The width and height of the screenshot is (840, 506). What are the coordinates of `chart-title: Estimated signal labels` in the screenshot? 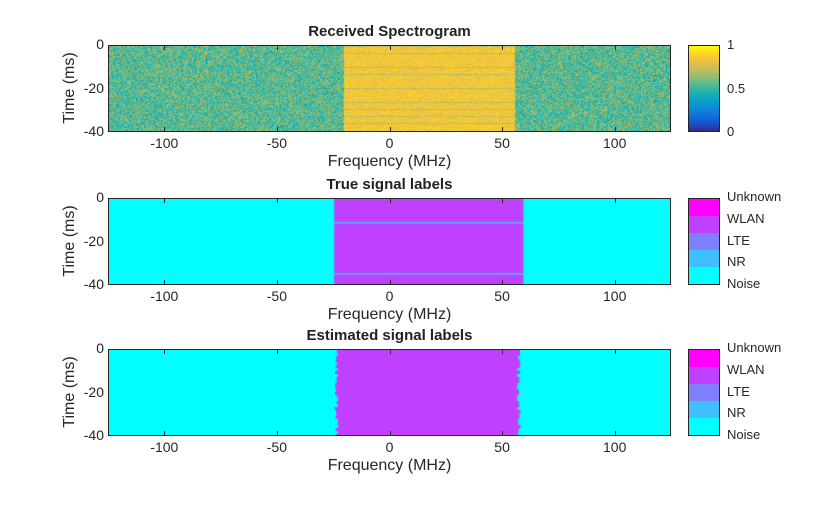 It's located at (389, 335).